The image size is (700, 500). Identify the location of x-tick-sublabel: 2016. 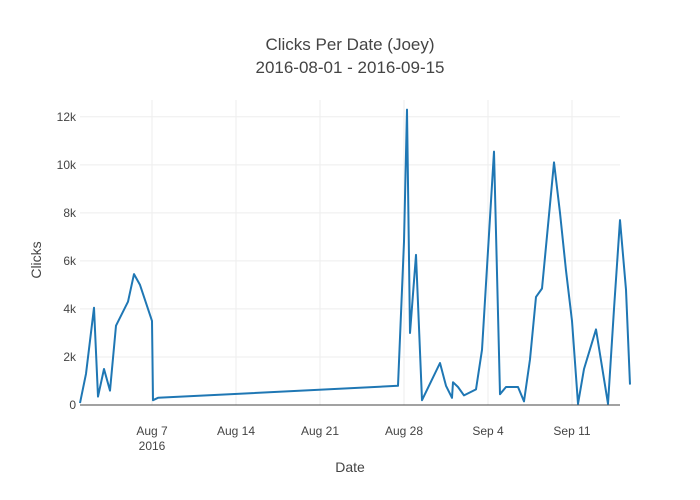
(152, 446).